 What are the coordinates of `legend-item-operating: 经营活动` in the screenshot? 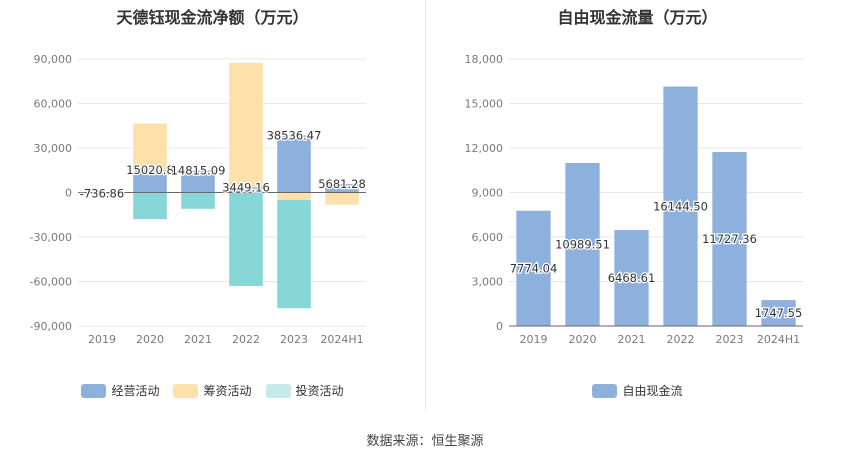 It's located at (120, 390).